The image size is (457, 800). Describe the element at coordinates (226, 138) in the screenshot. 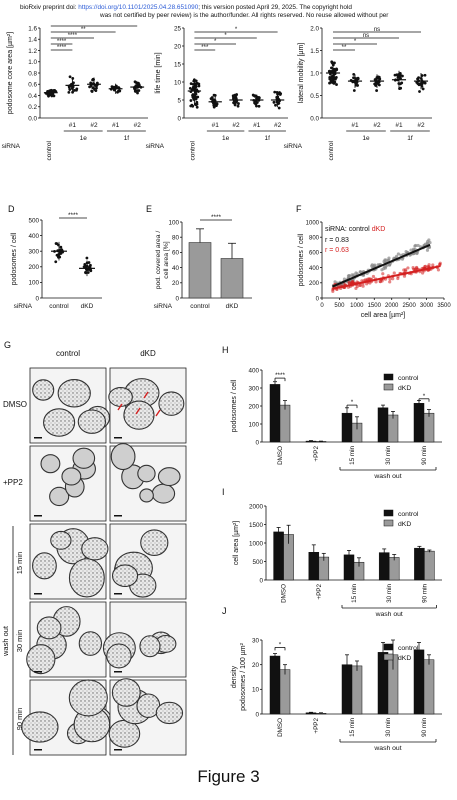

I see `group-label: 1e` at that location.